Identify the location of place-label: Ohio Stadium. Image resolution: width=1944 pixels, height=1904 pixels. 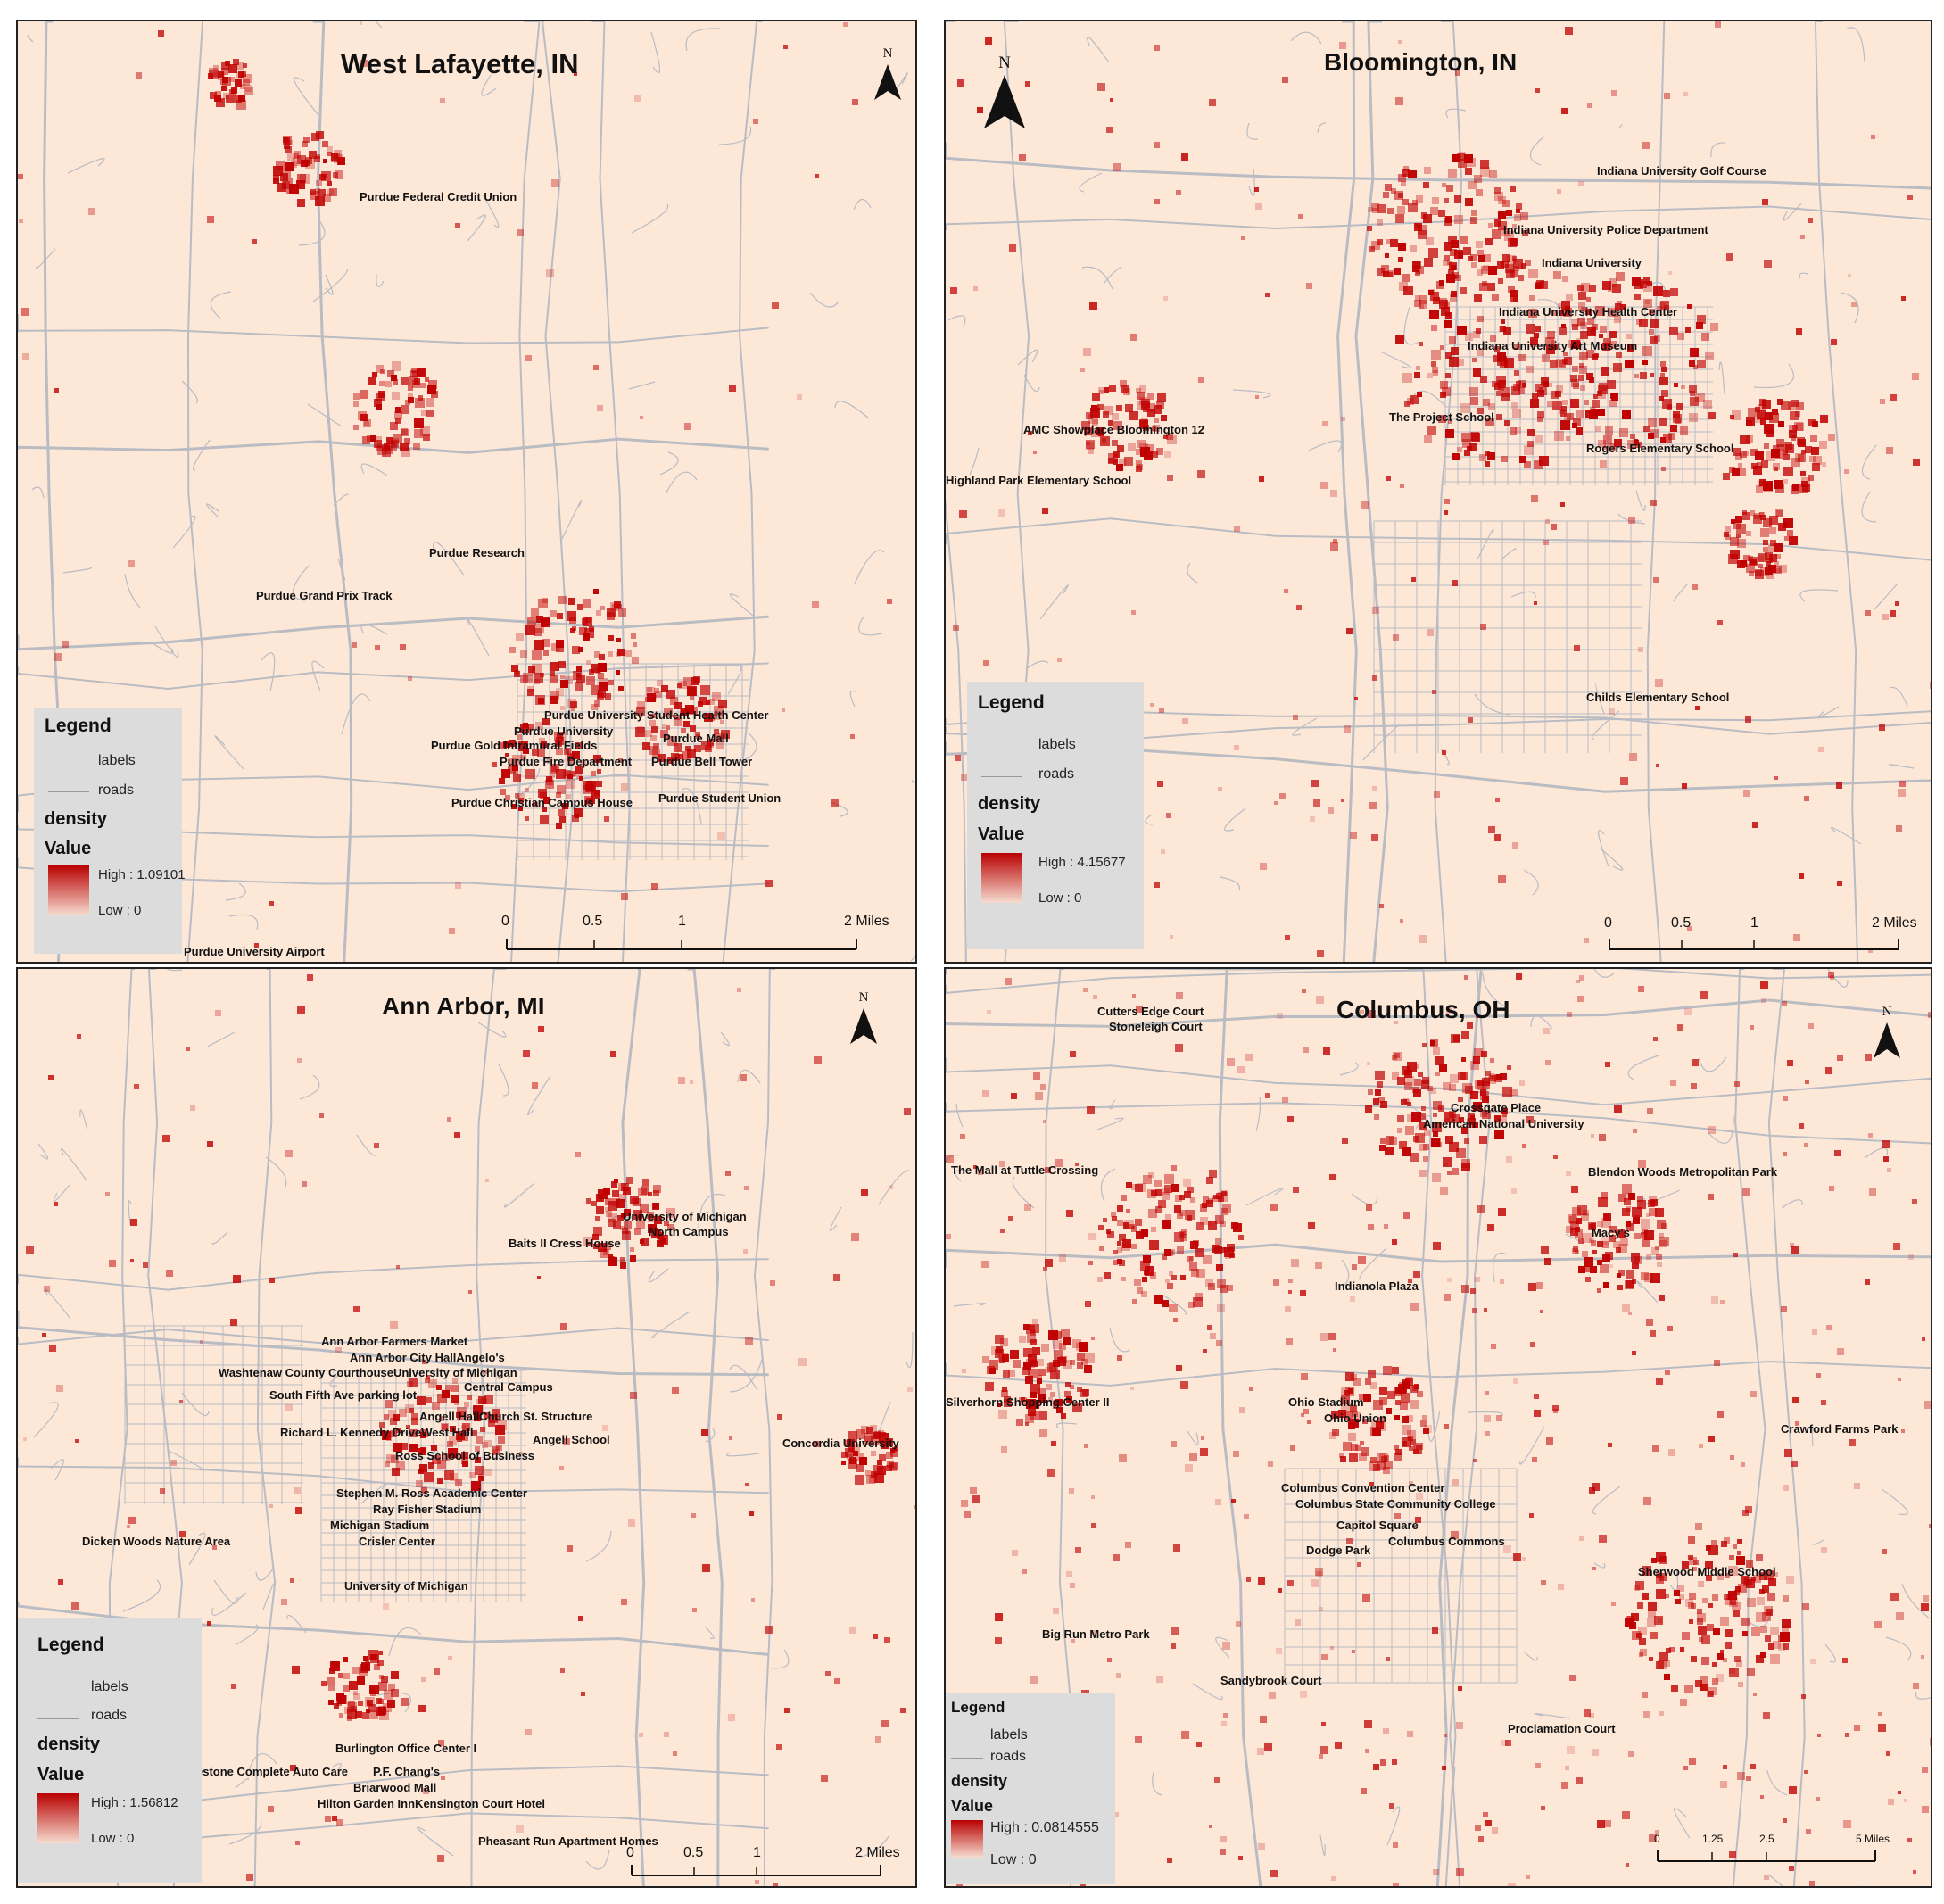
(1326, 1402).